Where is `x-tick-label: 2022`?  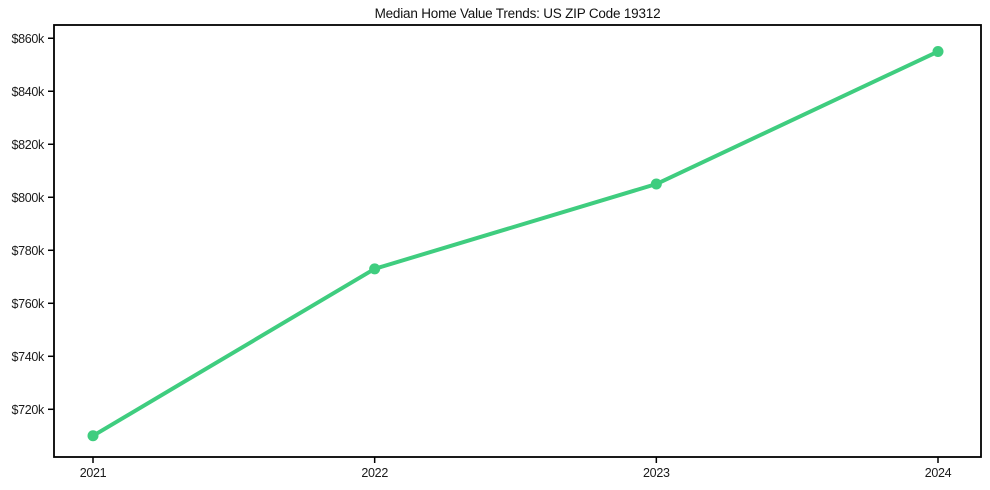 x-tick-label: 2022 is located at coordinates (374, 473).